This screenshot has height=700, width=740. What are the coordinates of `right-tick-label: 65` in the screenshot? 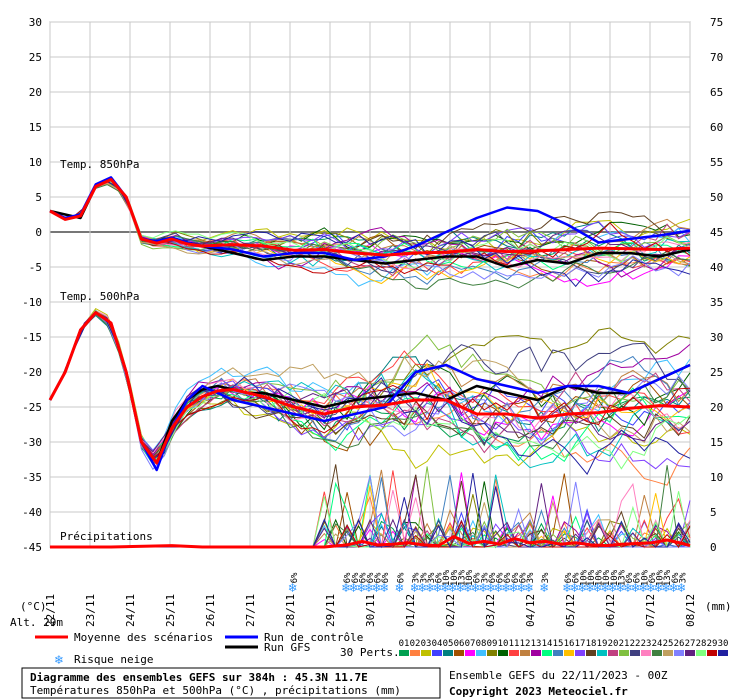 It's located at (716, 92).